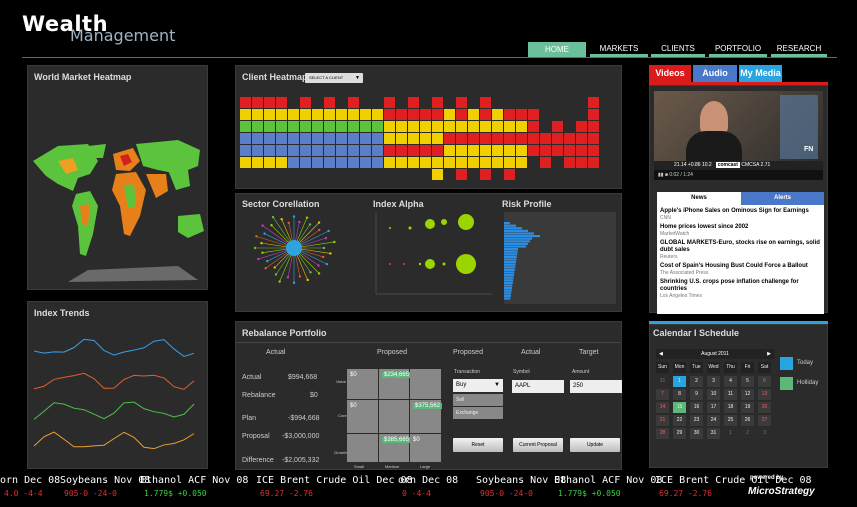 This screenshot has height=507, width=857. Describe the element at coordinates (538, 386) in the screenshot. I see `symbol-input: AAPL` at that location.